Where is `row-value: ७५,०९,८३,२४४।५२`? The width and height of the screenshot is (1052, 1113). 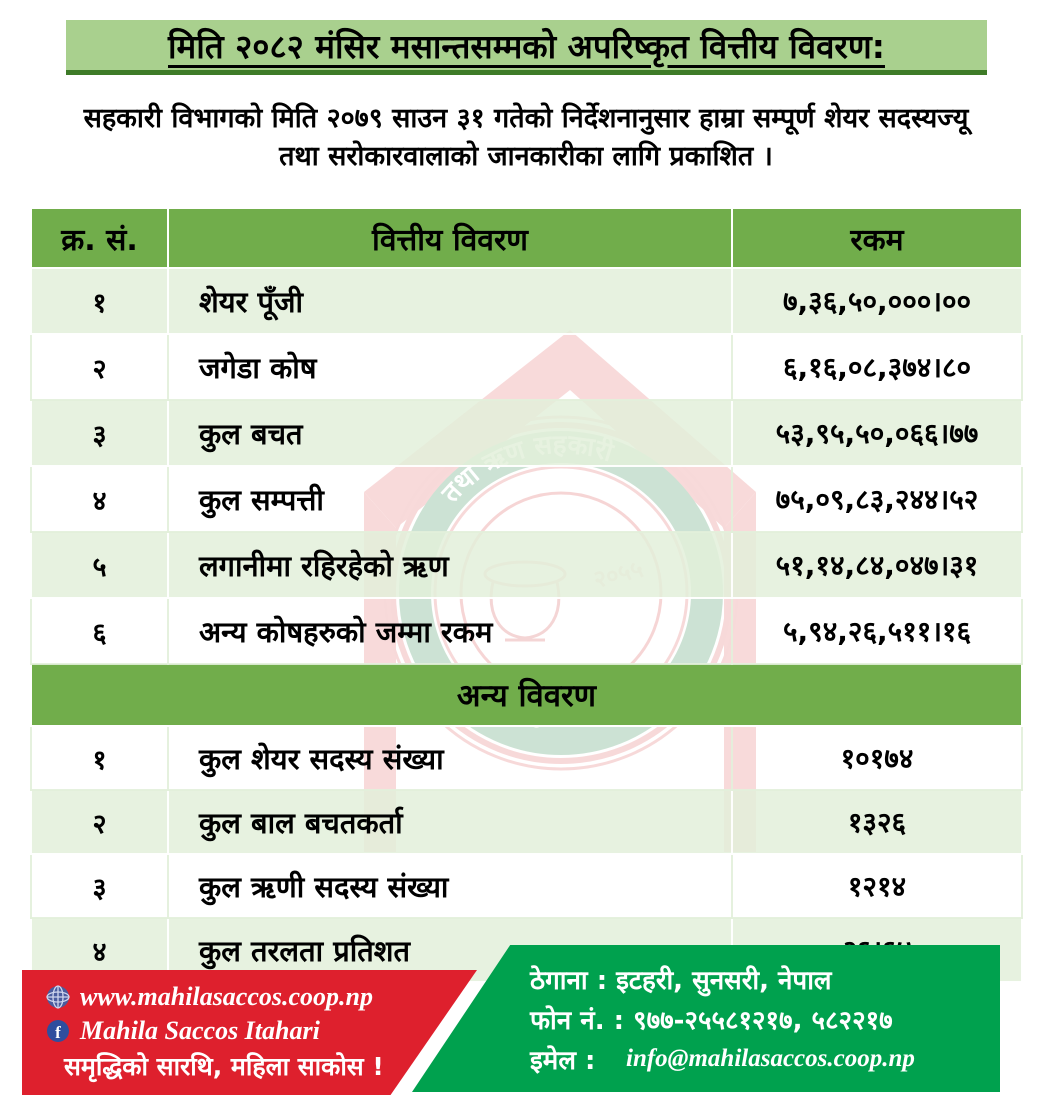
row-value: ७५,०९,८३,२४४।५२ is located at coordinates (877, 499).